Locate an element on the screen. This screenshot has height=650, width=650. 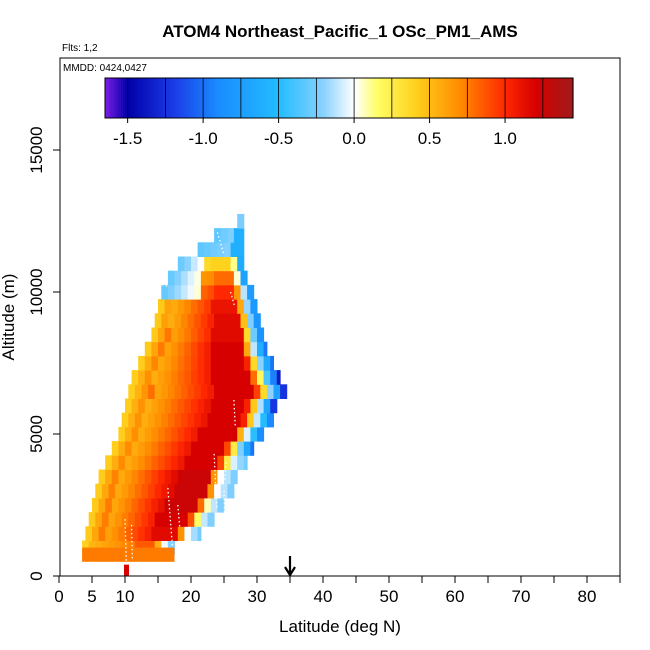
y-tick-label: 10000 is located at coordinates (36, 291).